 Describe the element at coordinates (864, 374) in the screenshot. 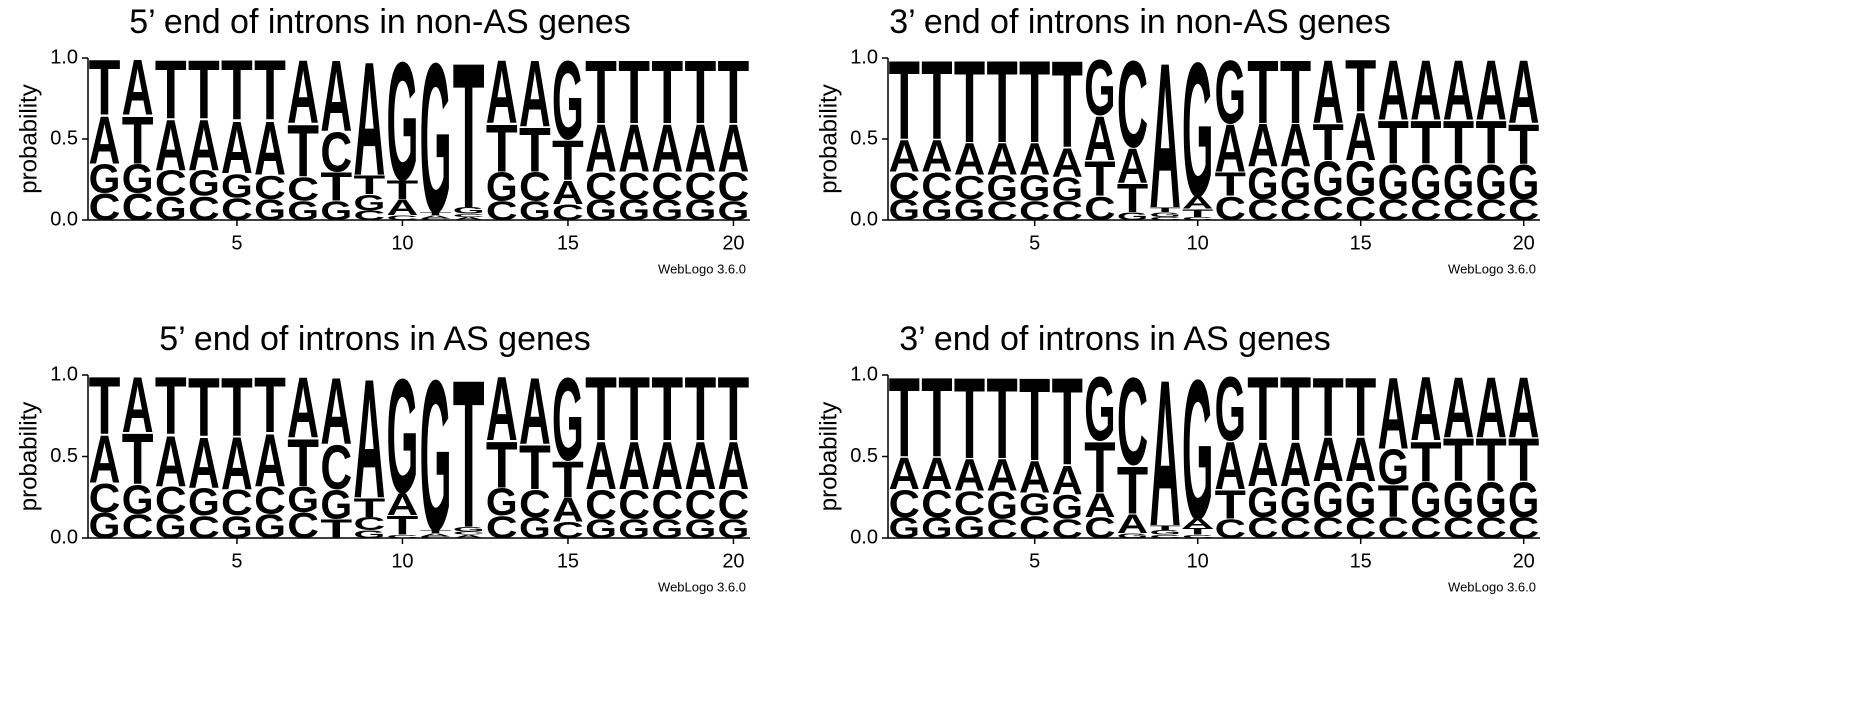

I see `y-tick-label: 1.0` at that location.